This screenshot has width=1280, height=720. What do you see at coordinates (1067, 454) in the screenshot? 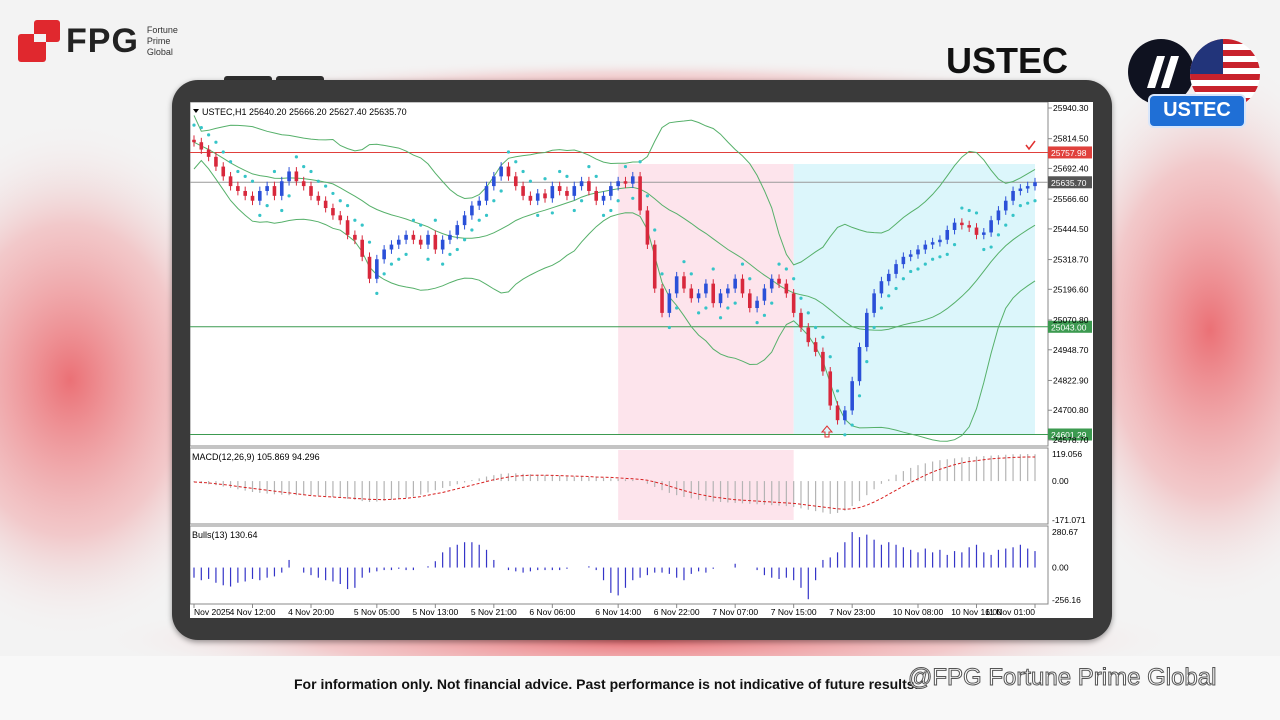
I see `macd-tick-label: 119.056` at bounding box center [1067, 454].